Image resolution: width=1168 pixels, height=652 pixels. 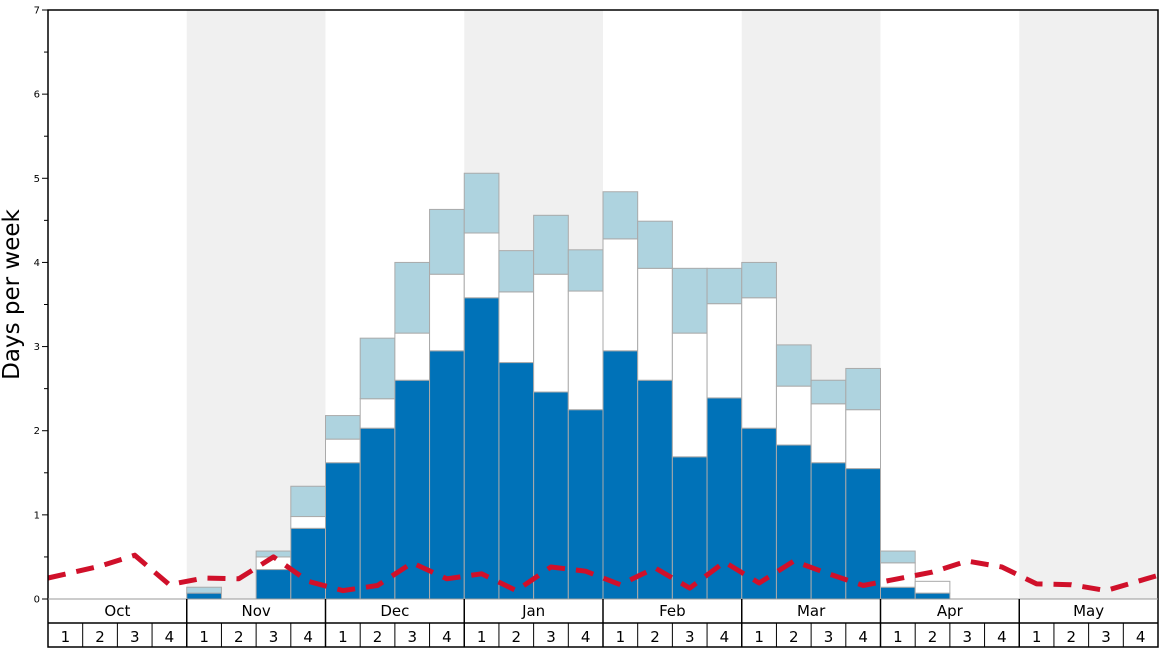 What do you see at coordinates (37, 11) in the screenshot?
I see `y-tick-label-7: 7` at bounding box center [37, 11].